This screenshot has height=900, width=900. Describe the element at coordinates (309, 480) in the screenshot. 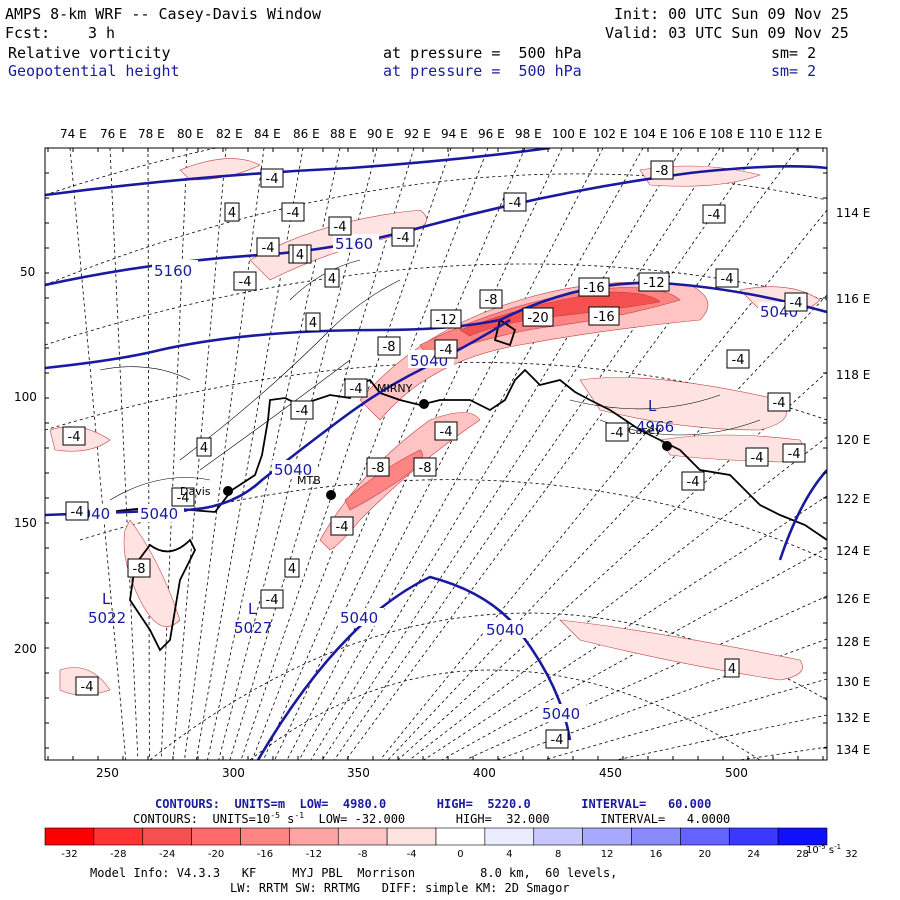

I see `station-mtb-label: MTB` at that location.